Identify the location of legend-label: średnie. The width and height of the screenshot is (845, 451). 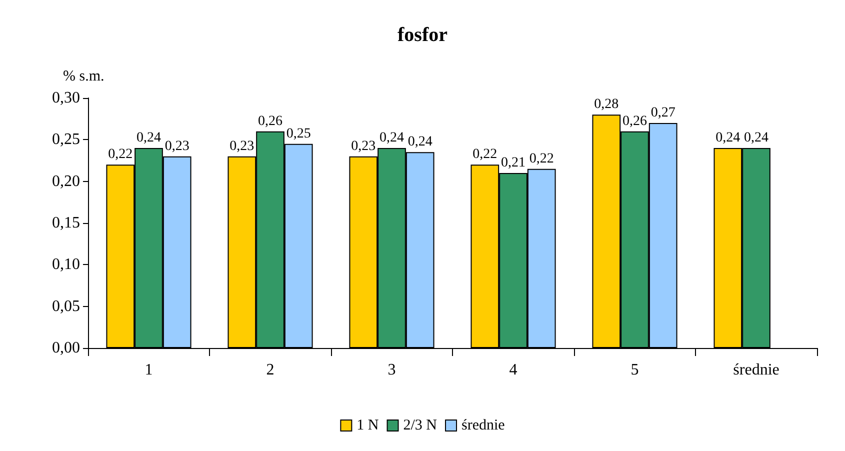
(484, 426).